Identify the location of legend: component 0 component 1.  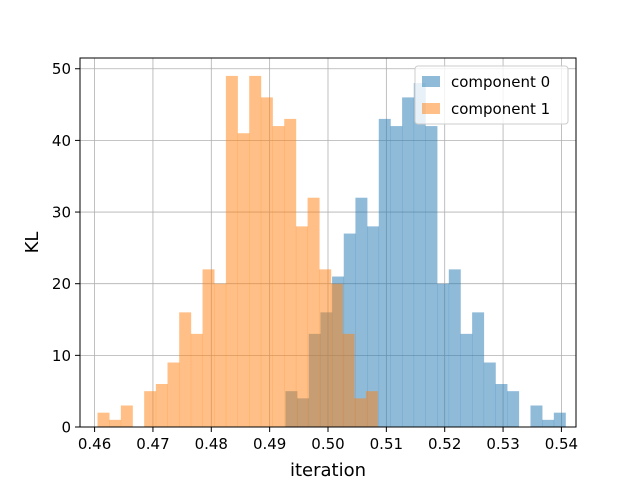
(491, 95).